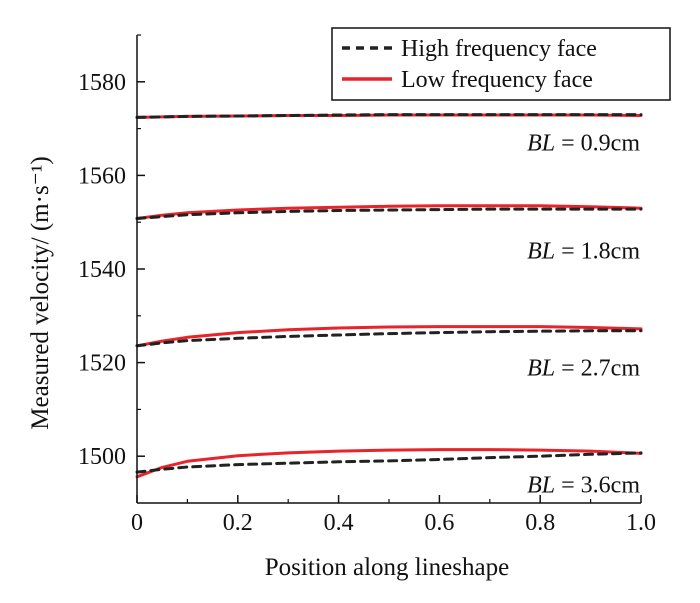  Describe the element at coordinates (102, 176) in the screenshot. I see `y-tick-label: 1560` at that location.